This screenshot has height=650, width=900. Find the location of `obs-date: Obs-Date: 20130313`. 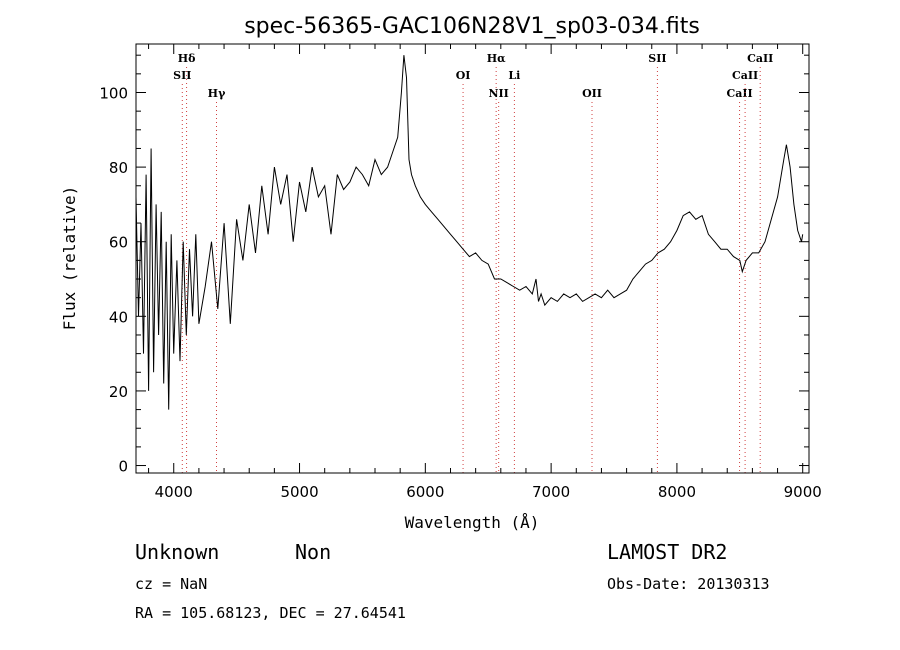

obs-date: Obs-Date: 20130313 is located at coordinates (688, 584).